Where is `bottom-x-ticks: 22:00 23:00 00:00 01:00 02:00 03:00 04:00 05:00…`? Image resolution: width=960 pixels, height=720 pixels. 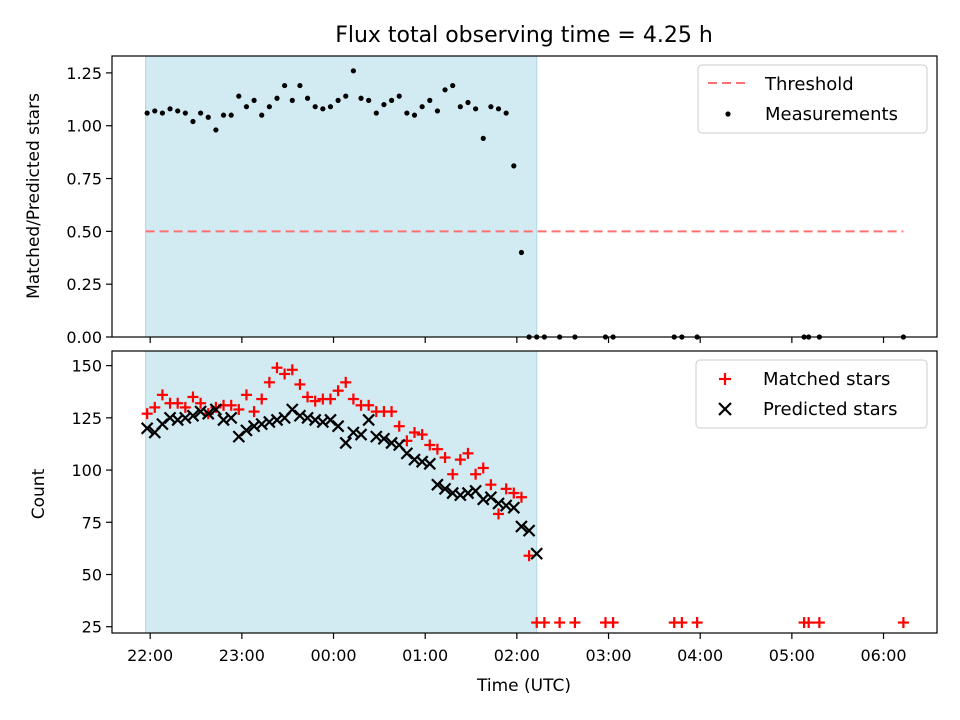 bottom-x-ticks: 22:00 23:00 00:00 01:00 02:00 03:00 04:00 05:00… is located at coordinates (517, 649).